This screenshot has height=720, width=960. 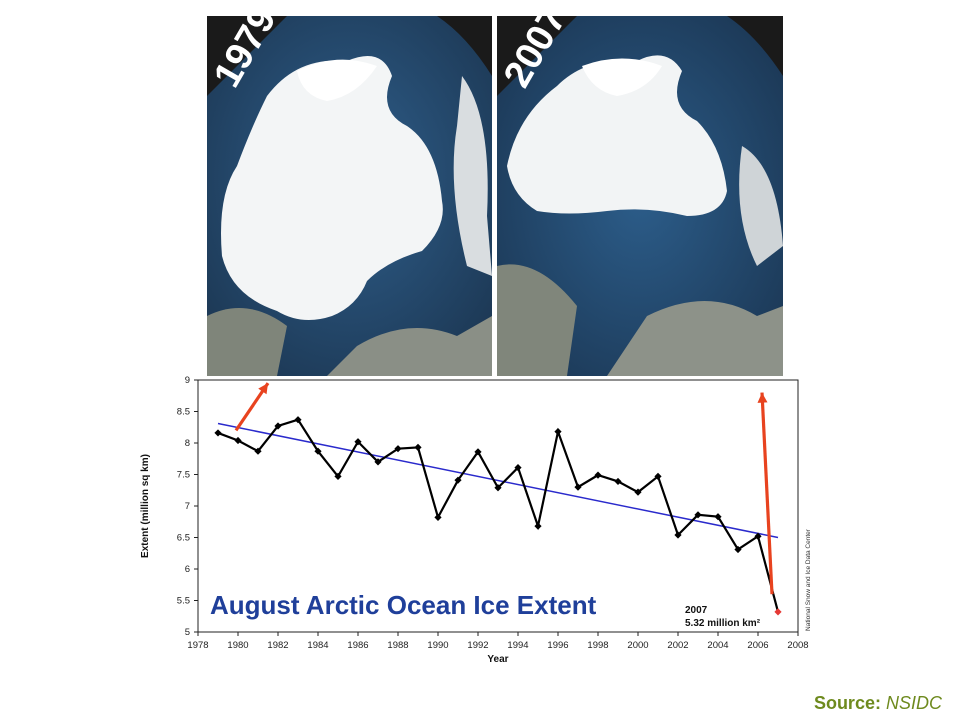 What do you see at coordinates (597, 645) in the screenshot?
I see `x-tick-label: 1998` at bounding box center [597, 645].